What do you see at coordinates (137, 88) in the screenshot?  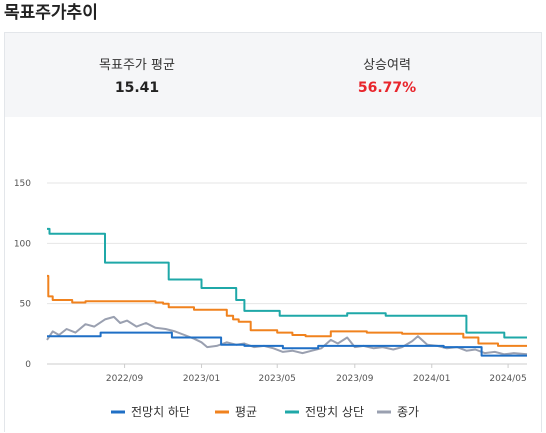 I see `average-target-value: 15.41` at bounding box center [137, 88].